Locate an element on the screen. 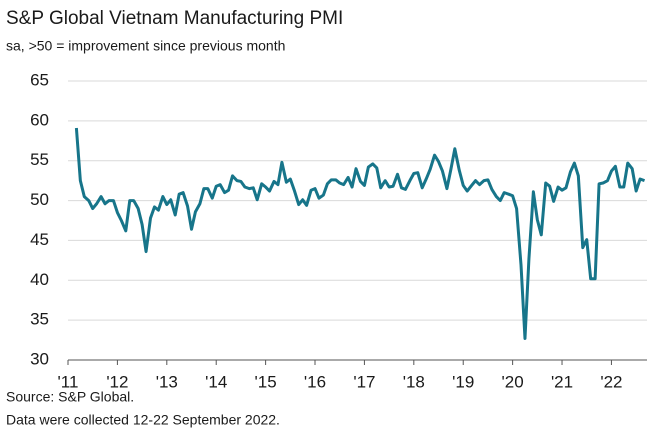 Image resolution: width=667 pixels, height=436 pixels. x-tick-label: '19 is located at coordinates (463, 381).